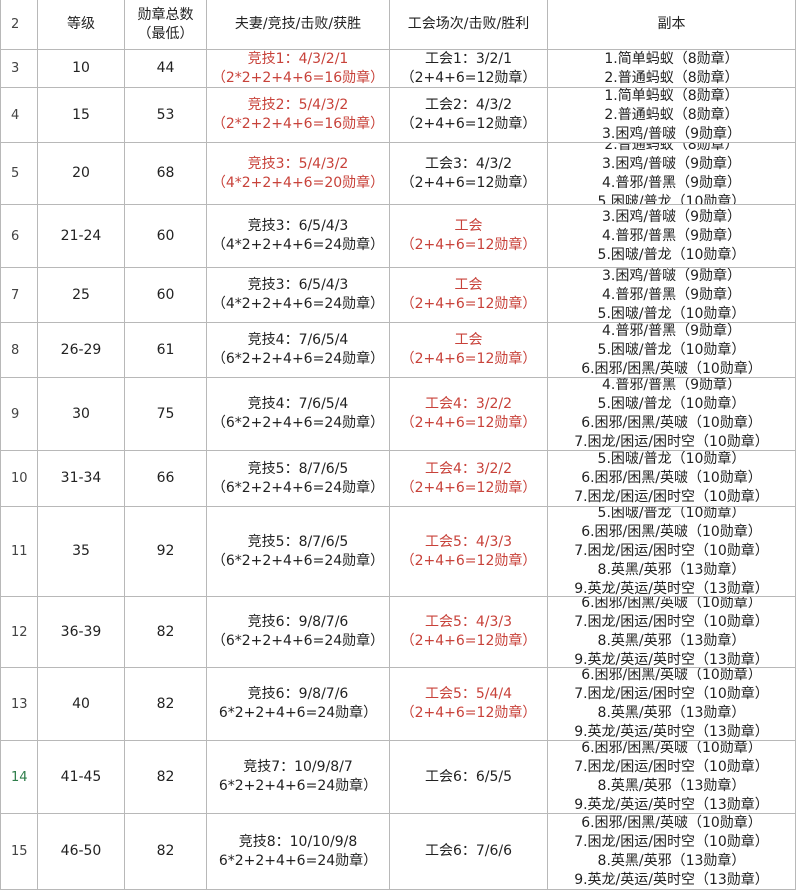 The height and width of the screenshot is (890, 796). What do you see at coordinates (81, 551) in the screenshot?
I see `cell-text: 35` at bounding box center [81, 551].